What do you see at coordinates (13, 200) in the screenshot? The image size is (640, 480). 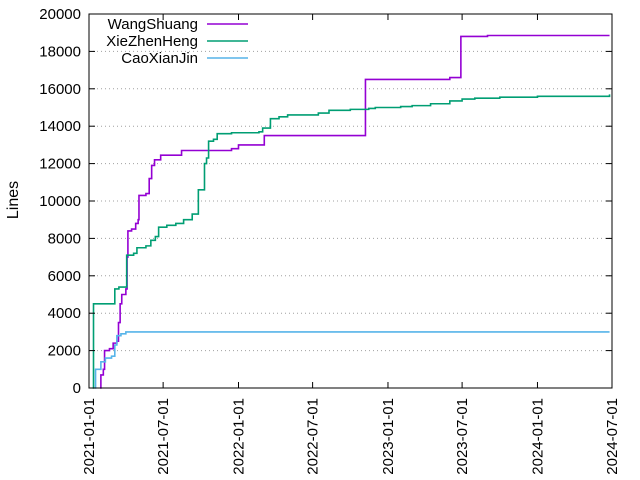 I see `y-axis-label: Lines` at bounding box center [13, 200].